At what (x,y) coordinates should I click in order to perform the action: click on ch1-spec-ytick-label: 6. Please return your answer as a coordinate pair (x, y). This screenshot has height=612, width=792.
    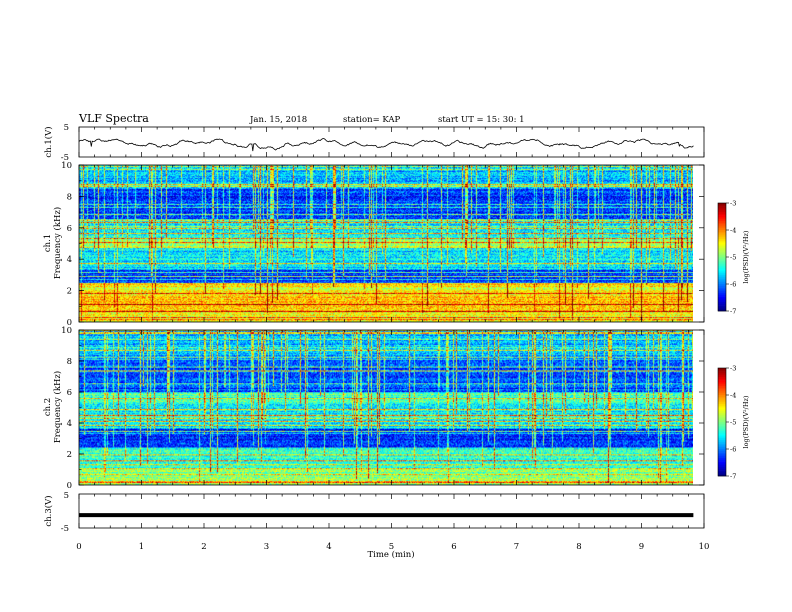
    Looking at the image, I should click on (69, 229).